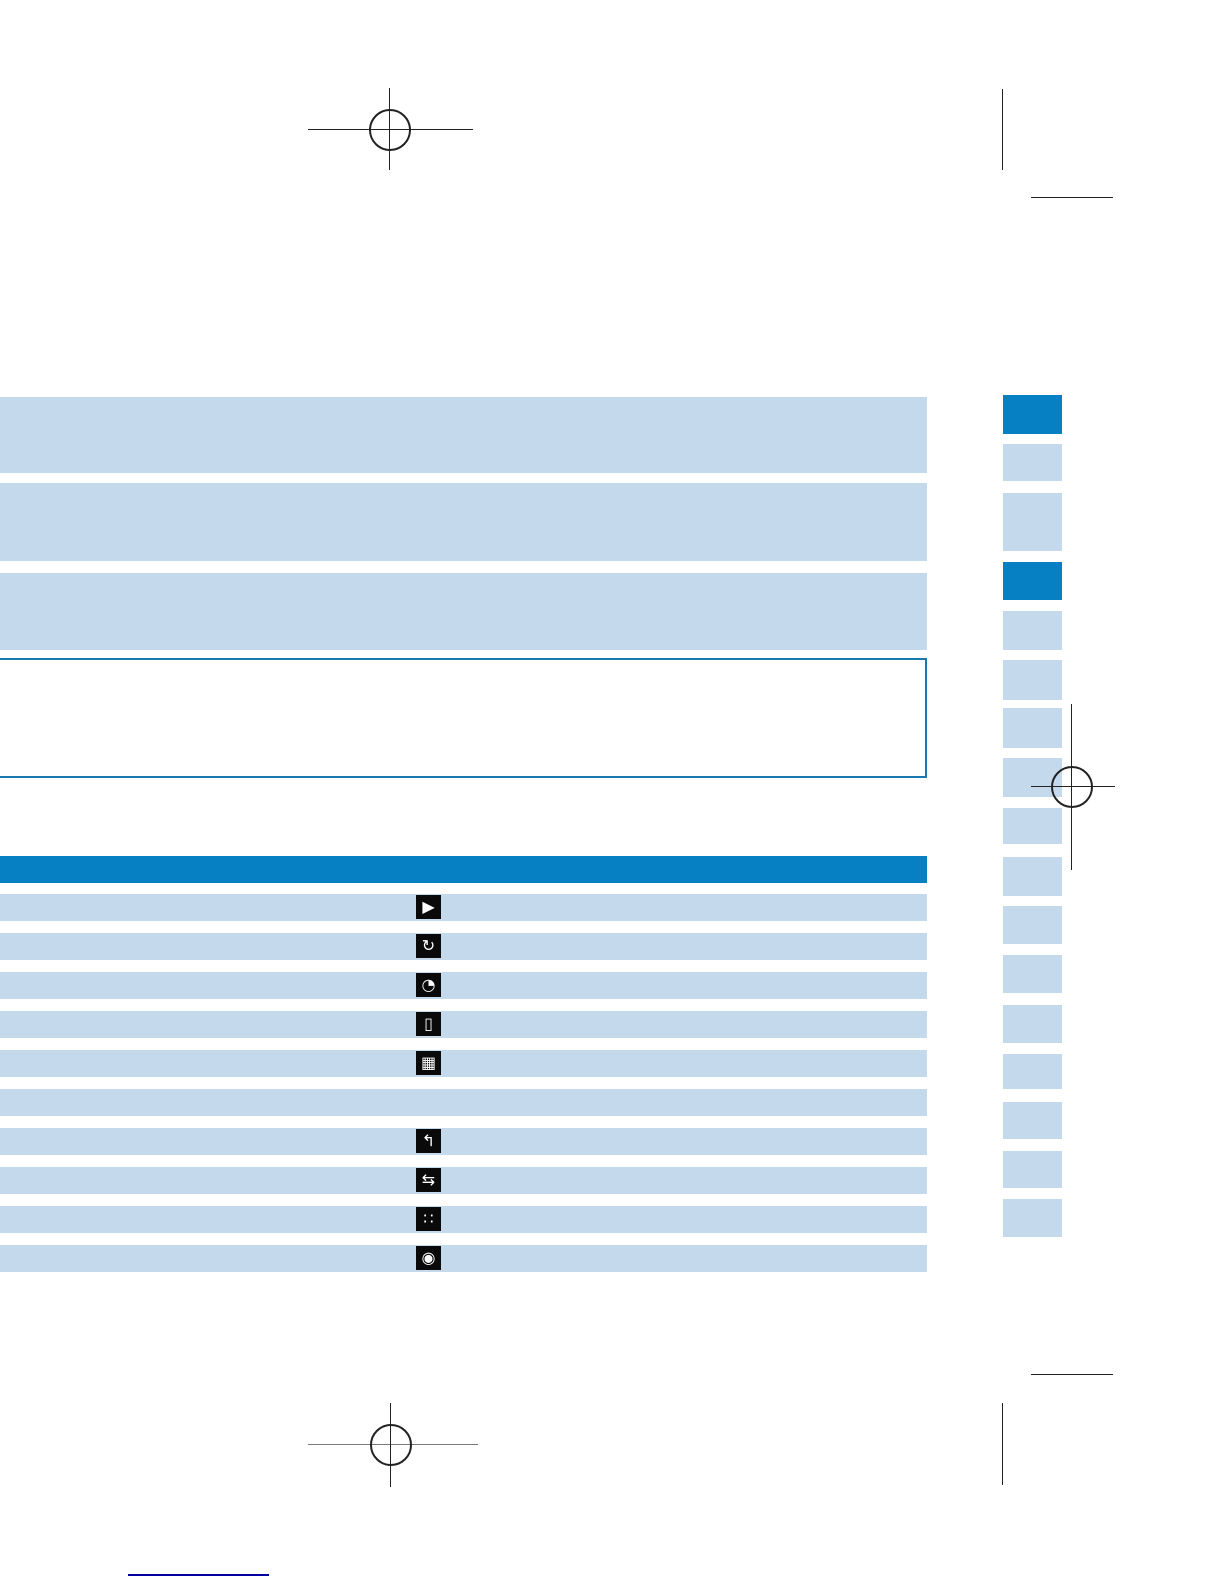 The width and height of the screenshot is (1224, 1584). Describe the element at coordinates (463, 1180) in the screenshot. I see `table-row: ⇆` at that location.